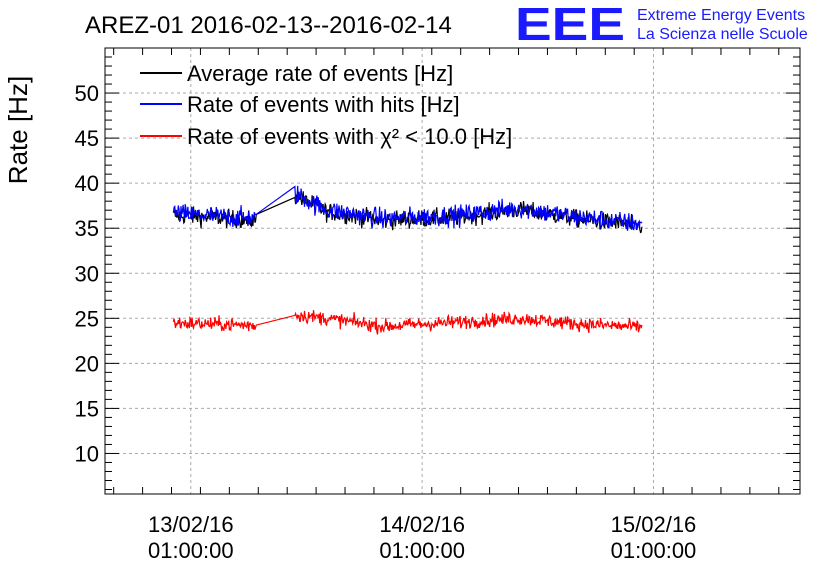 The height and width of the screenshot is (572, 836). I want to click on y-tick-label: 40, so click(87, 183).